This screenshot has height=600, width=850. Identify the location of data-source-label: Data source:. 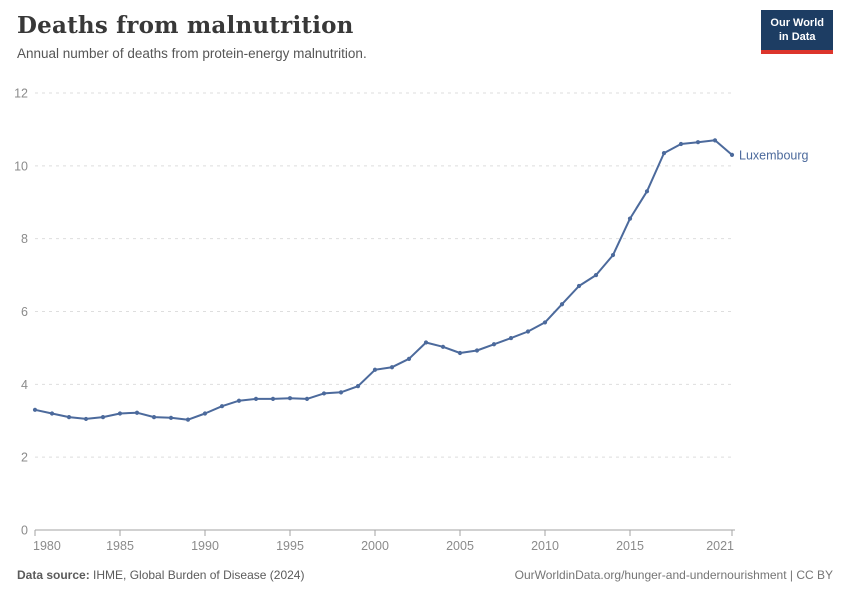
(53, 575).